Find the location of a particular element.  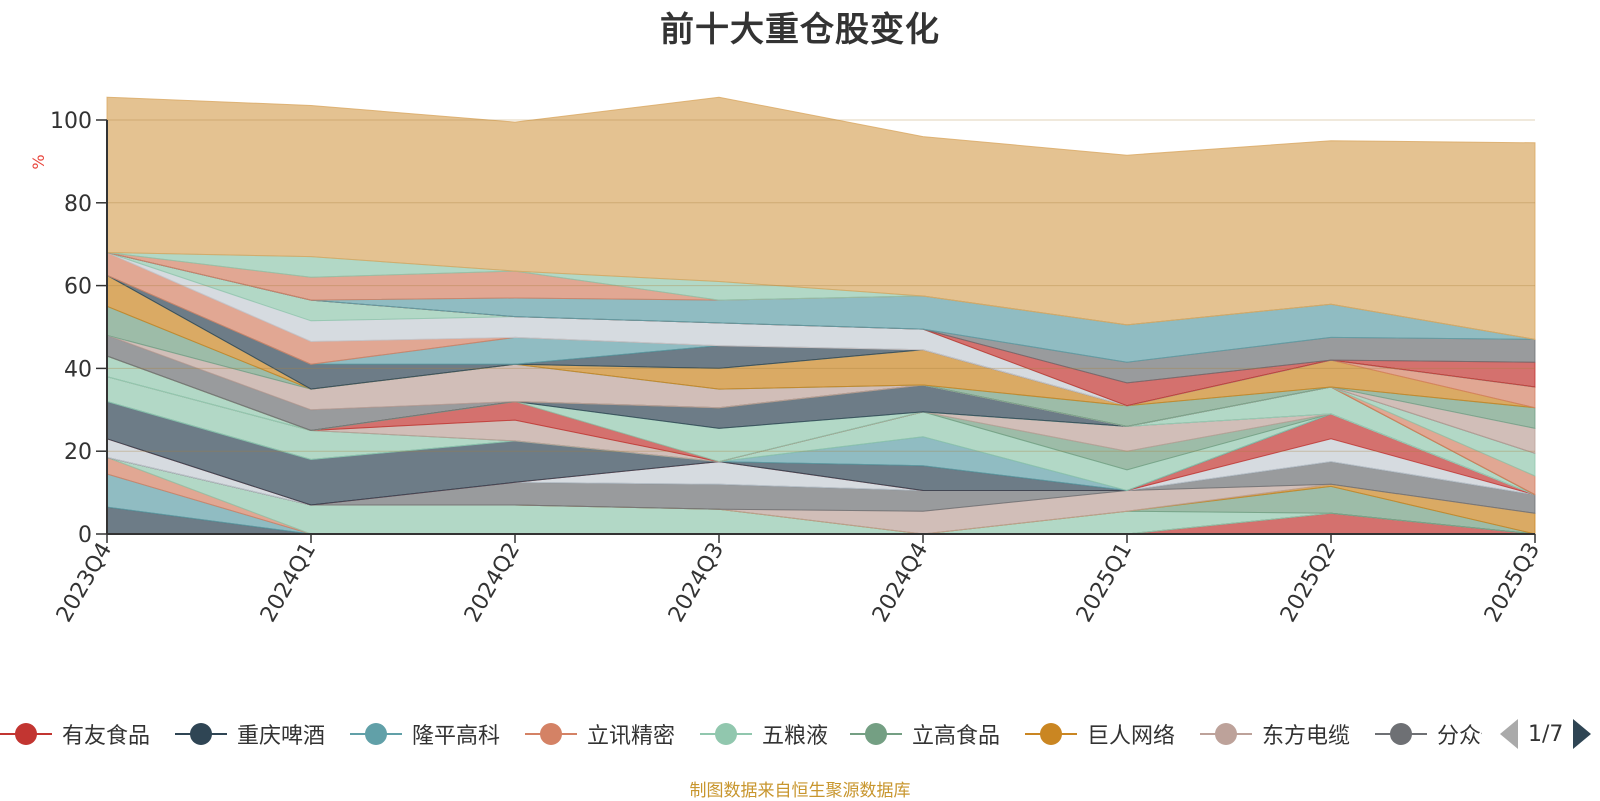

y-tick-label: 80 is located at coordinates (78, 204).